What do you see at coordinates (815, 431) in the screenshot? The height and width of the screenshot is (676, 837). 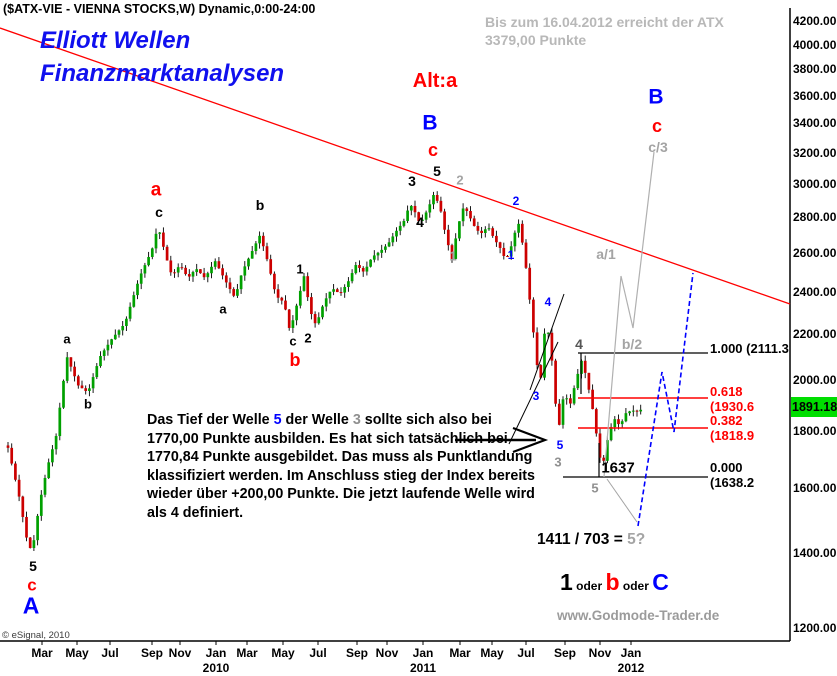 I see `y-axis-tick-label: 1800.00` at bounding box center [815, 431].